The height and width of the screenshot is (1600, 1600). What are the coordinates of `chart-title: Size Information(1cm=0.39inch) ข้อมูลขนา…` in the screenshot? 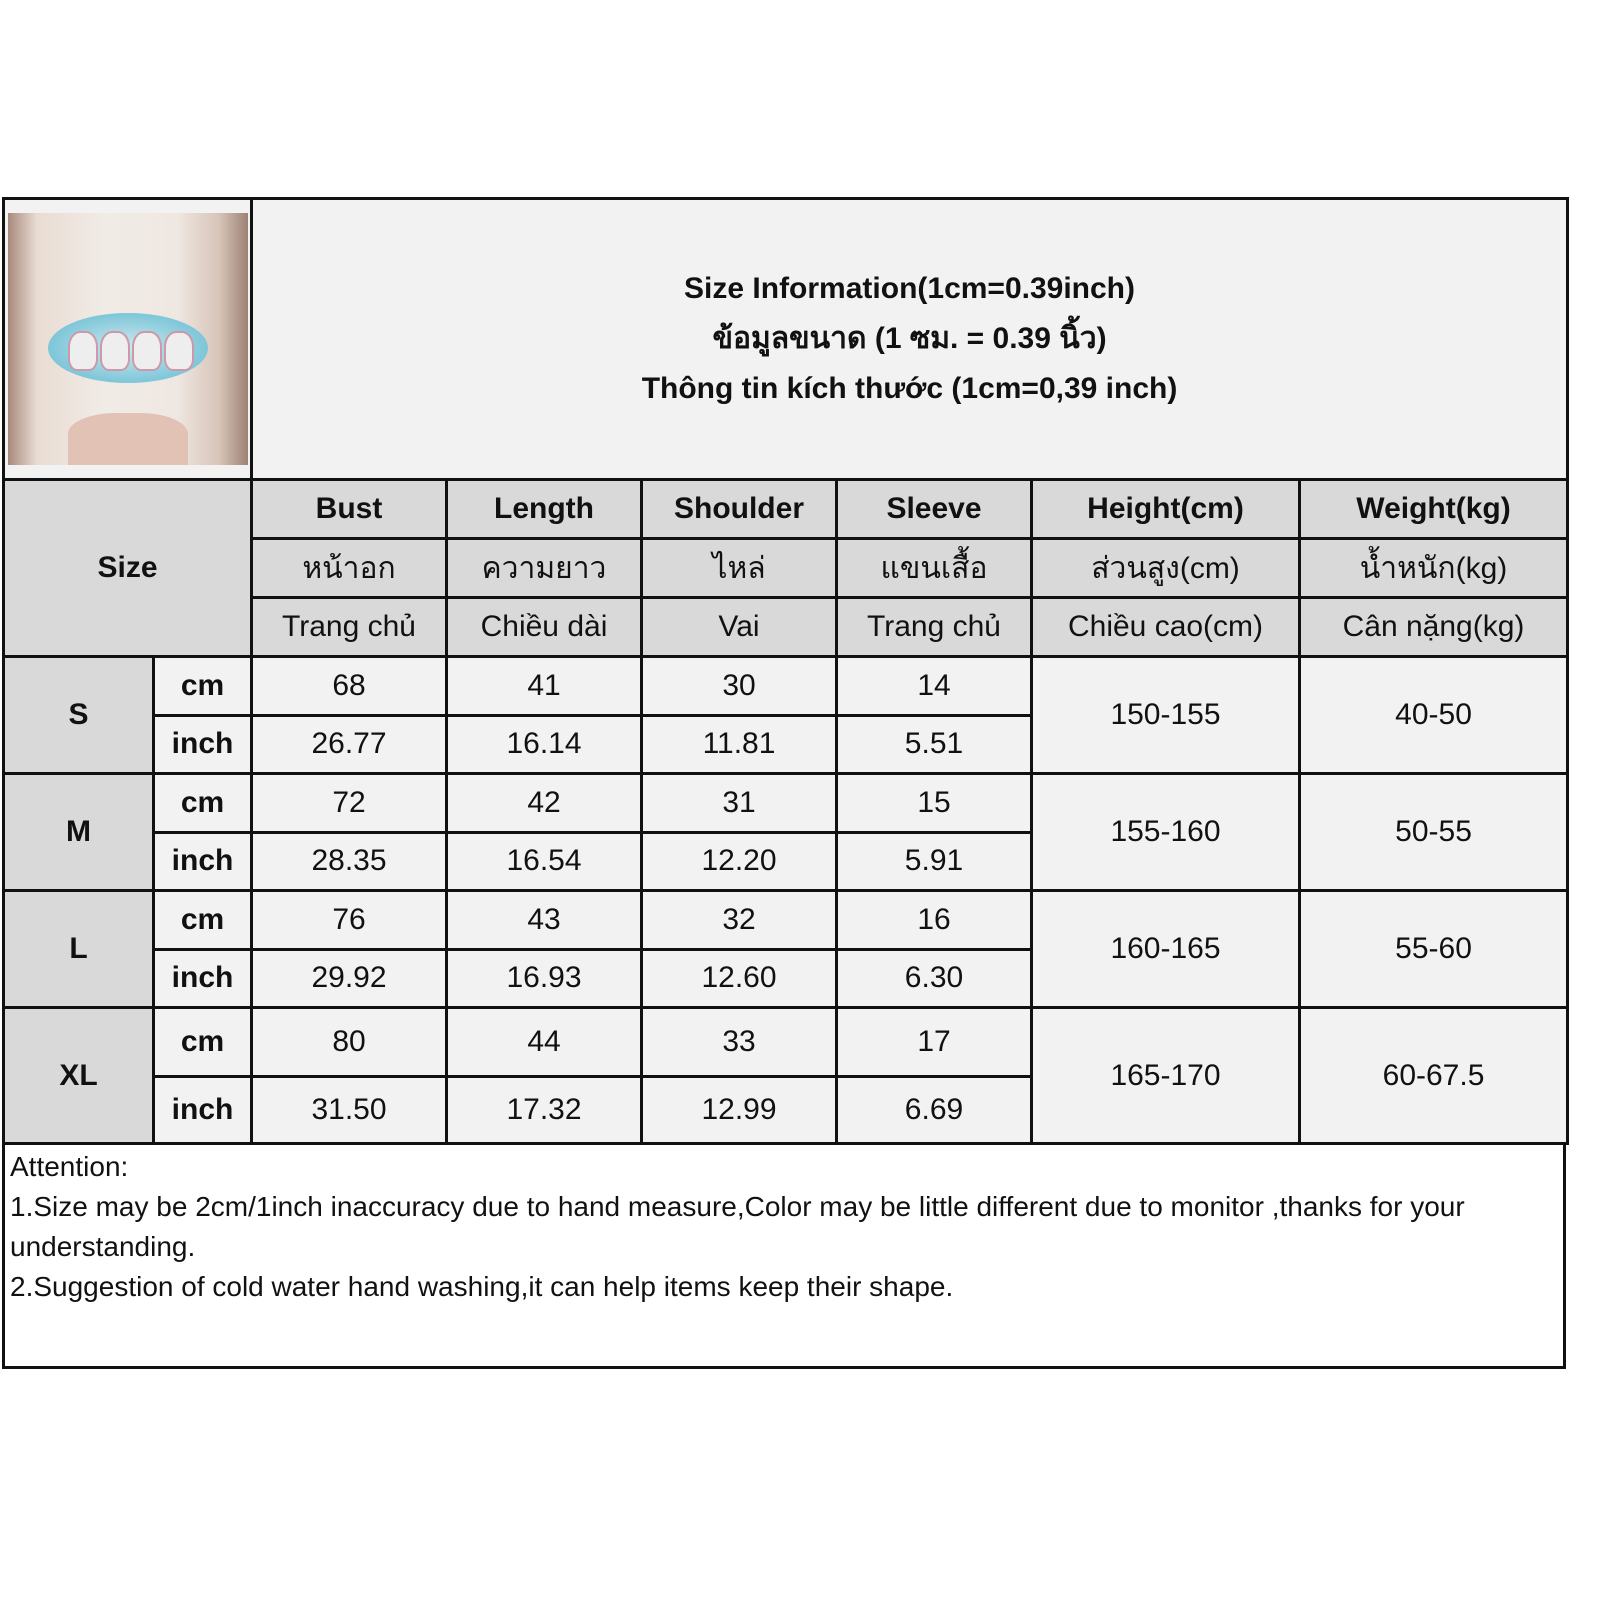 It's located at (909, 339).